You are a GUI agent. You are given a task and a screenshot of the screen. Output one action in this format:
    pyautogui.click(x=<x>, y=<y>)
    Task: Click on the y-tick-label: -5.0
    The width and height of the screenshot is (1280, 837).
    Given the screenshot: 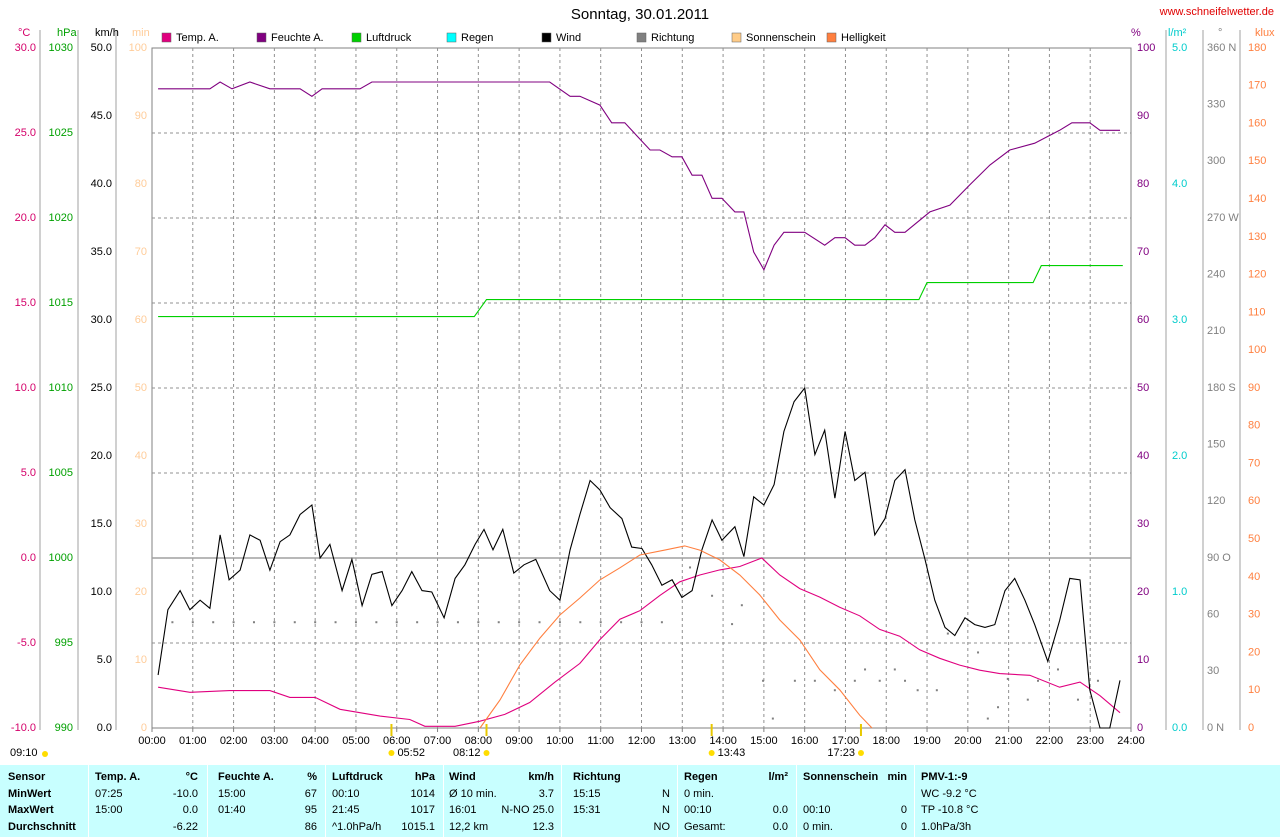 What is the action you would take?
    pyautogui.click(x=26, y=643)
    